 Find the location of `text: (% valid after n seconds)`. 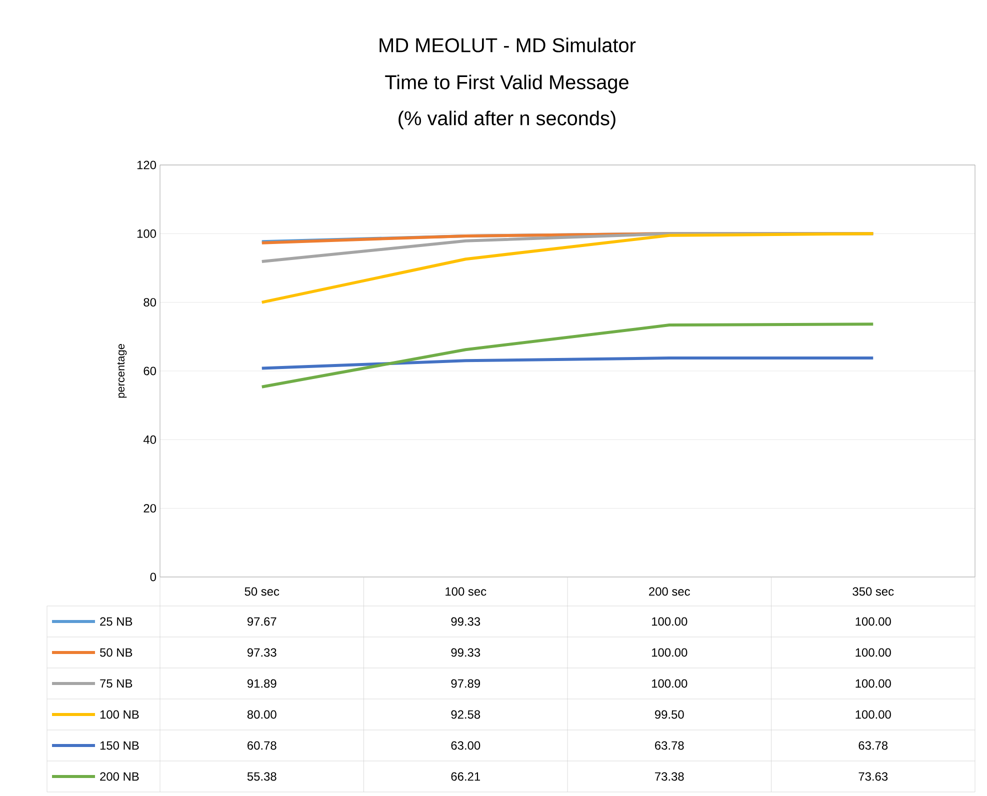

text: (% valid after n seconds) is located at coordinates (507, 120).